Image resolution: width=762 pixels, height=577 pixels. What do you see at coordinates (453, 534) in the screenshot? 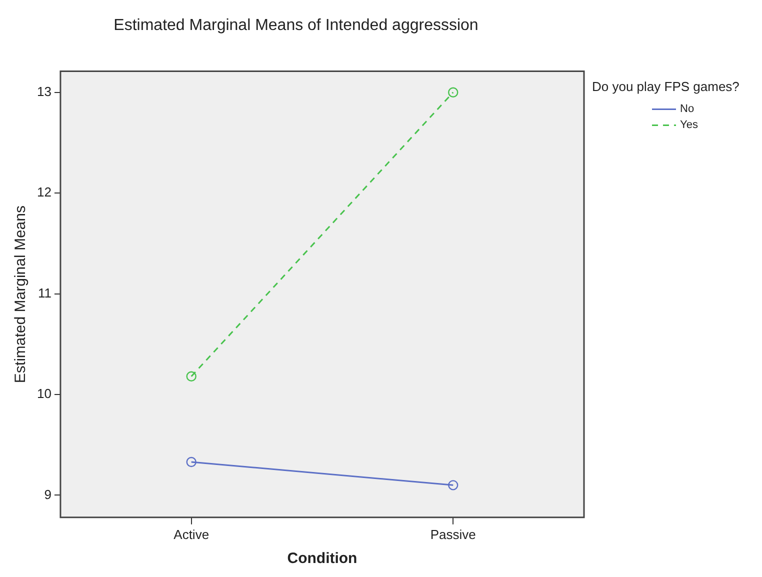
I see `x-tick-label: Passive` at bounding box center [453, 534].